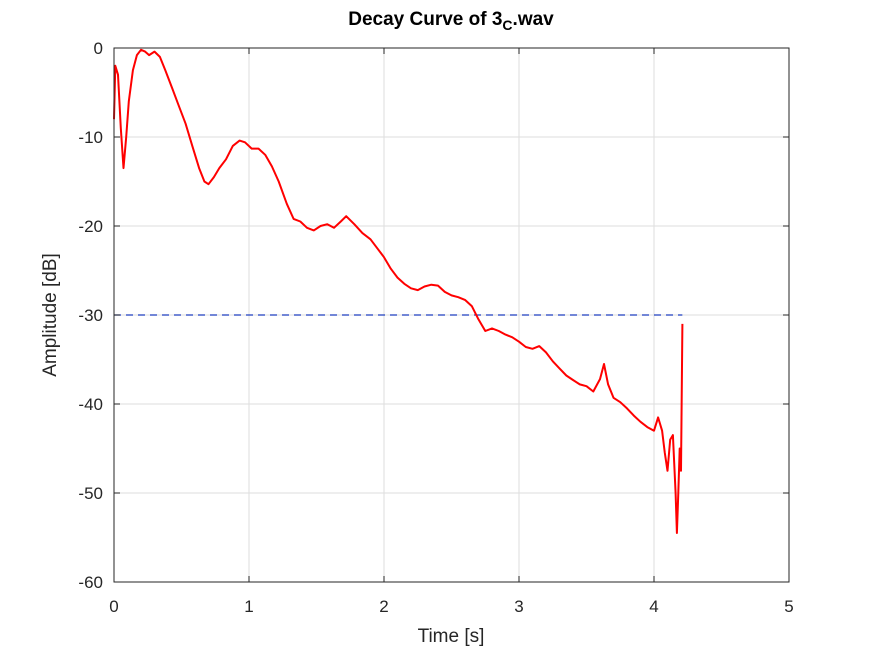  Describe the element at coordinates (113, 606) in the screenshot. I see `x-tick-label: 0` at that location.